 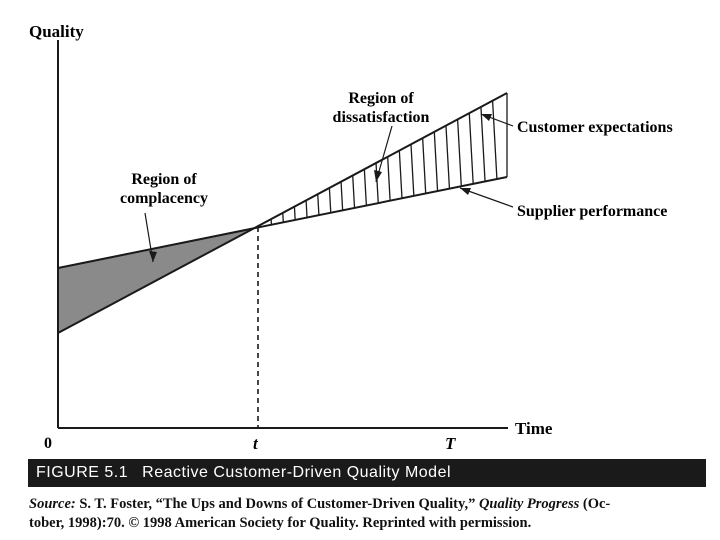 What do you see at coordinates (595, 127) in the screenshot?
I see `customer-expectations-label: Customer expectations` at bounding box center [595, 127].